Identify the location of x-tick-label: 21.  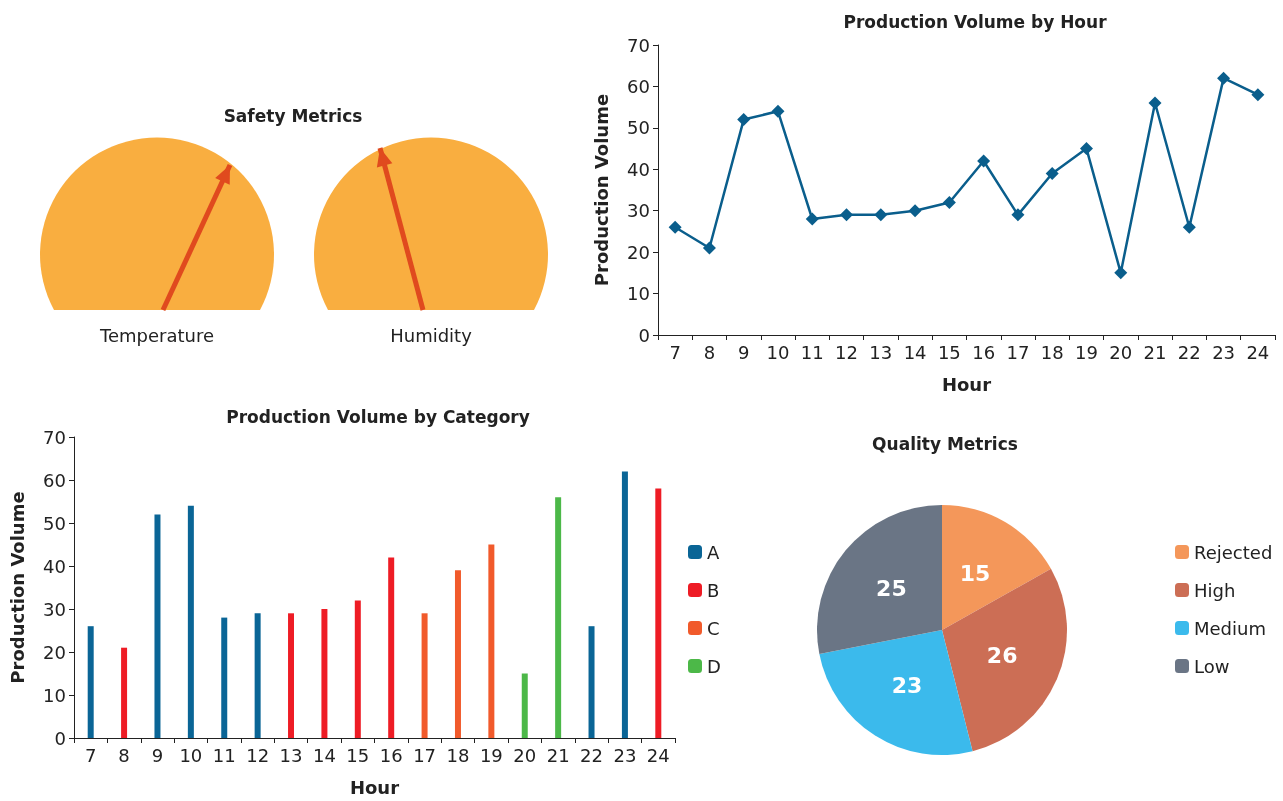
(558, 755).